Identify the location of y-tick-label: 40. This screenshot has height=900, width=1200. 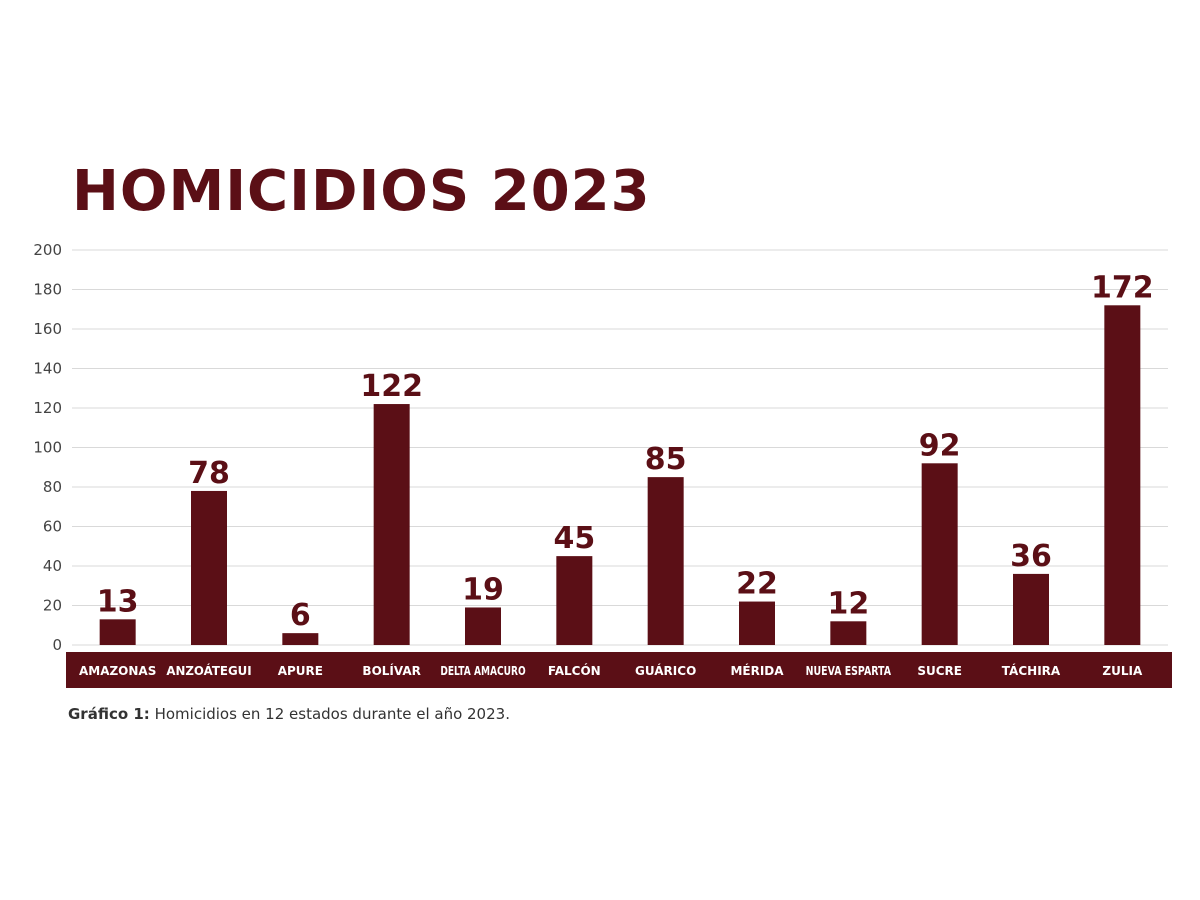
(52, 566).